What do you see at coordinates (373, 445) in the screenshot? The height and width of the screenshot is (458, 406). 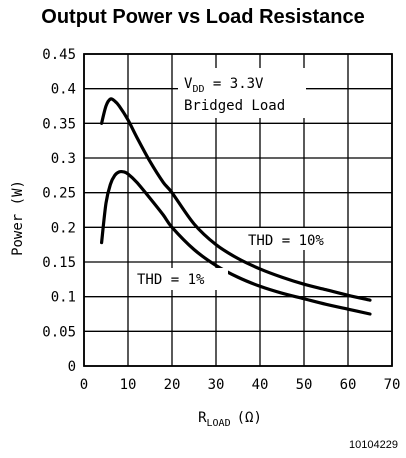 I see `figure-id: 10104229` at bounding box center [373, 445].